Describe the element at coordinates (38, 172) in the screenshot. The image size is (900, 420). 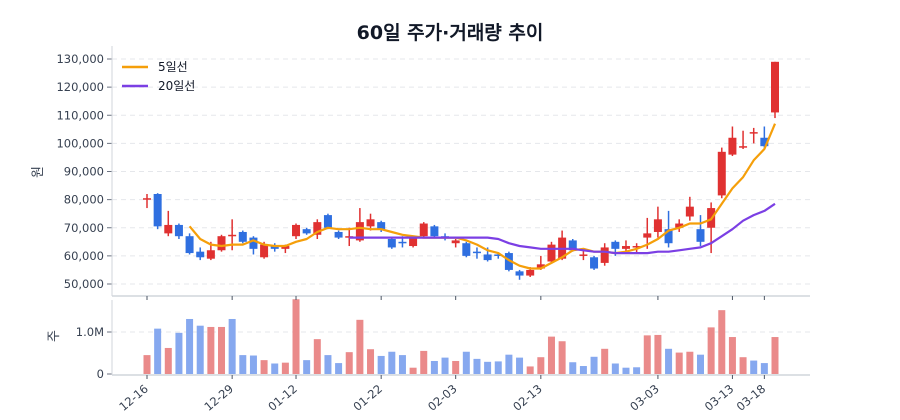
I see `price-axis-title: 원` at that location.